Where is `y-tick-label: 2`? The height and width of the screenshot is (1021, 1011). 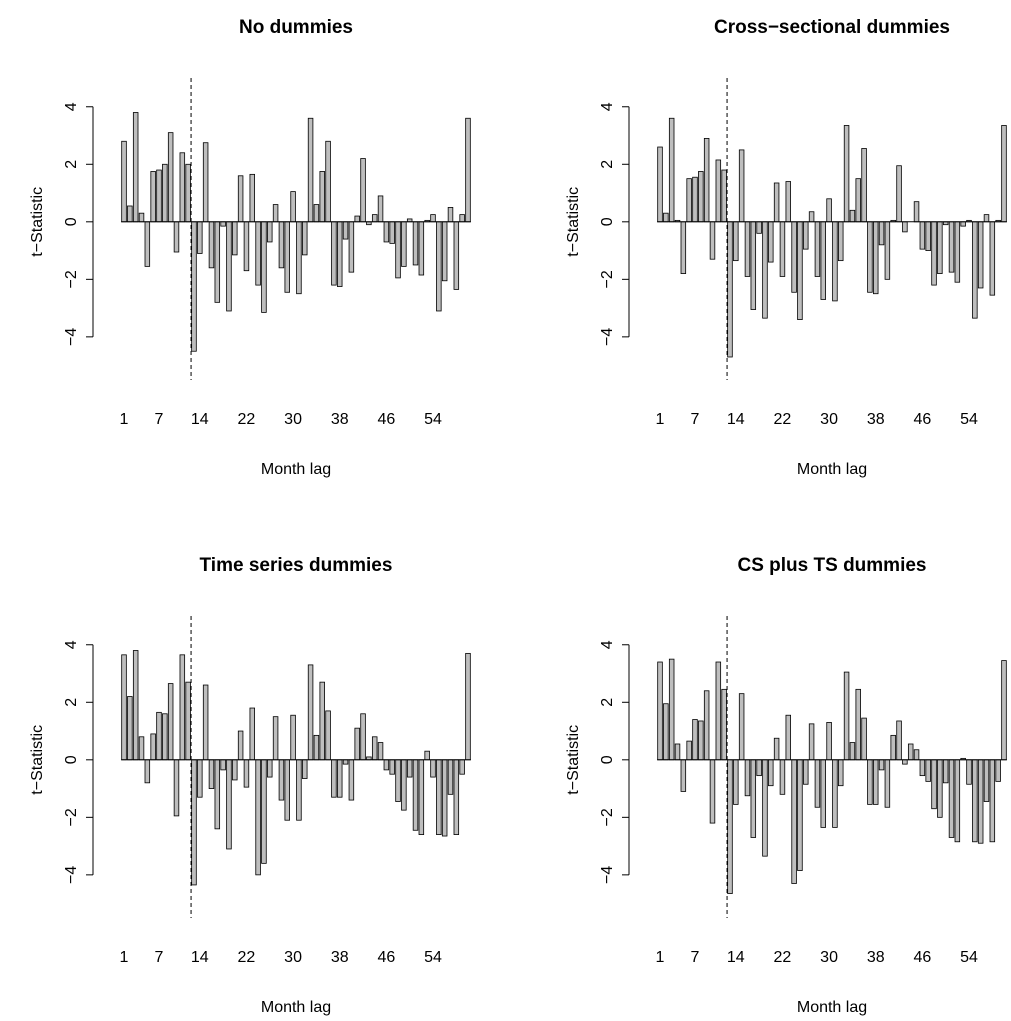
y-tick-label: 2 is located at coordinates (71, 702).